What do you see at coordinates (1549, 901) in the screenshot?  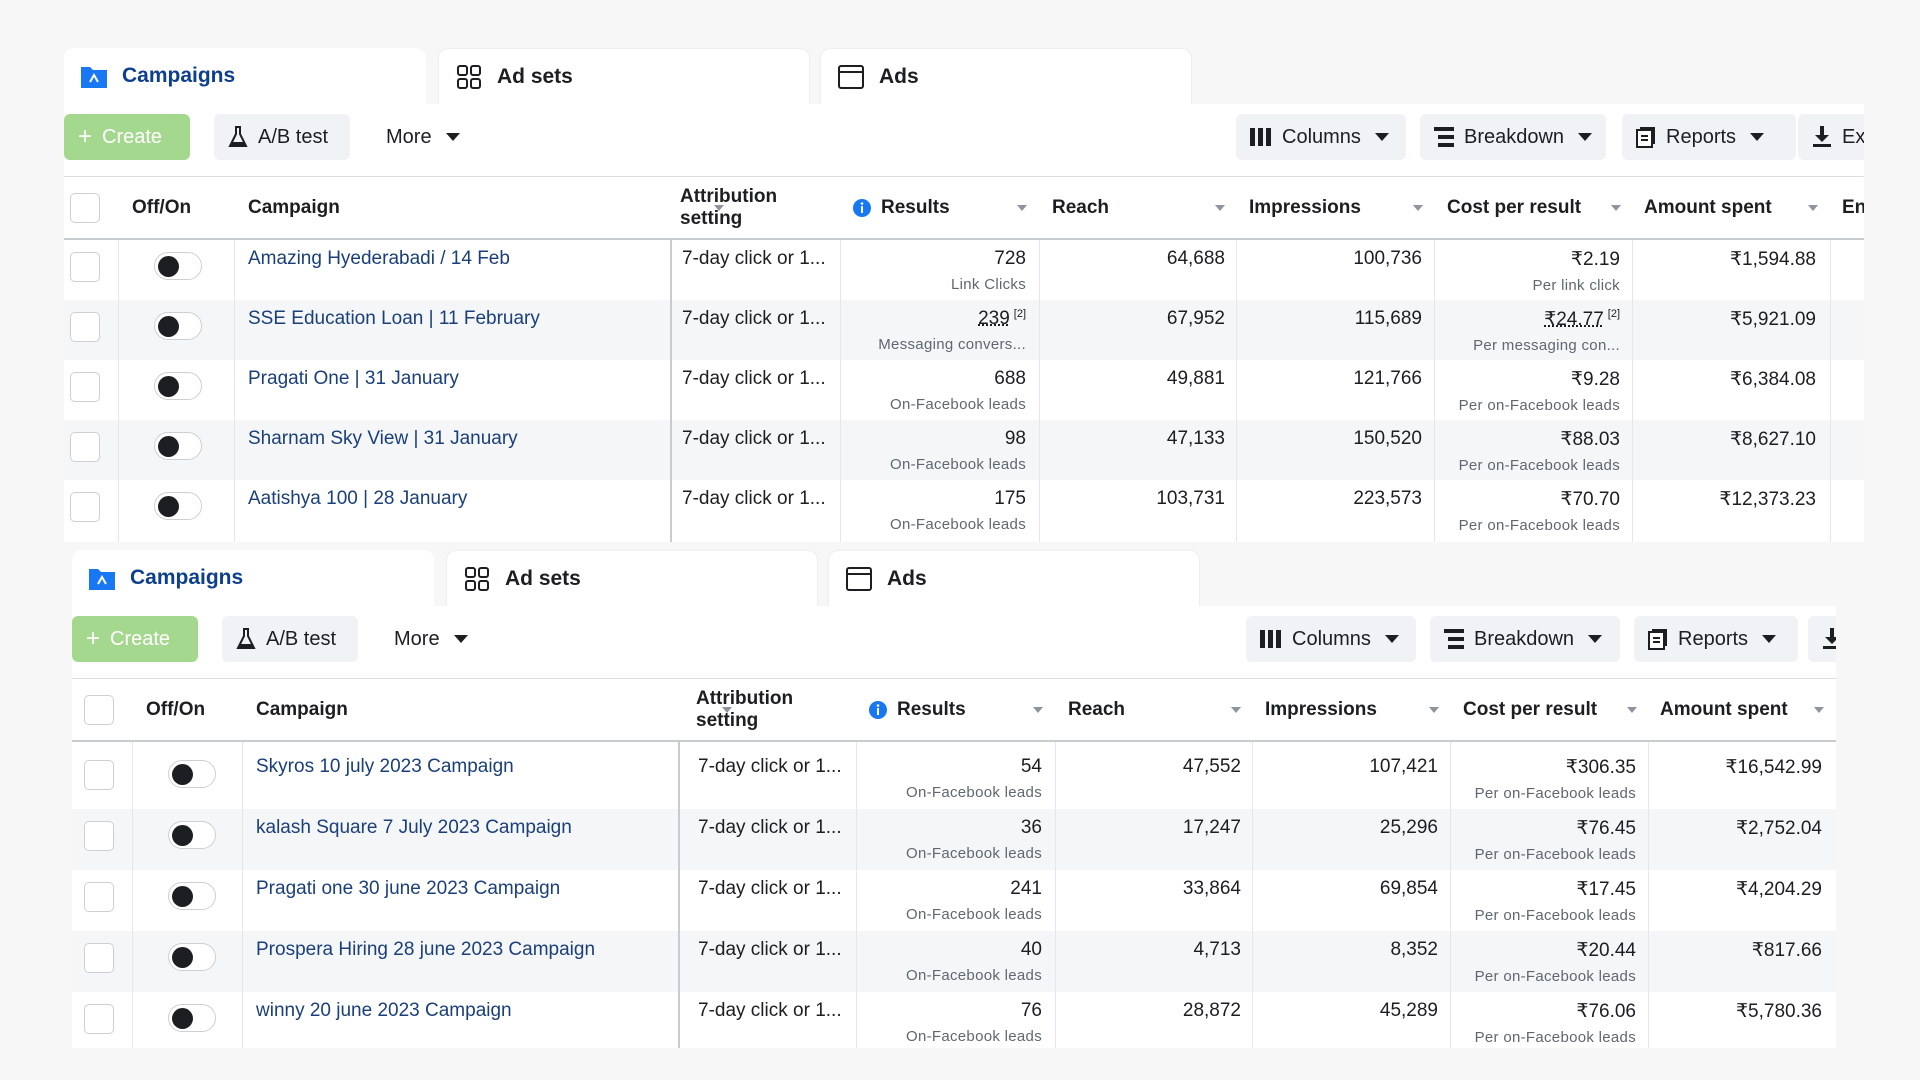 I see `cost-per-result-cell: ₹17.45 Per on-Facebook leads` at bounding box center [1549, 901].